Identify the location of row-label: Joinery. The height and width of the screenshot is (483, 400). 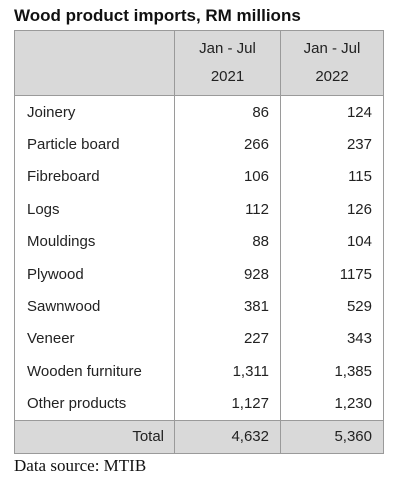
(95, 112).